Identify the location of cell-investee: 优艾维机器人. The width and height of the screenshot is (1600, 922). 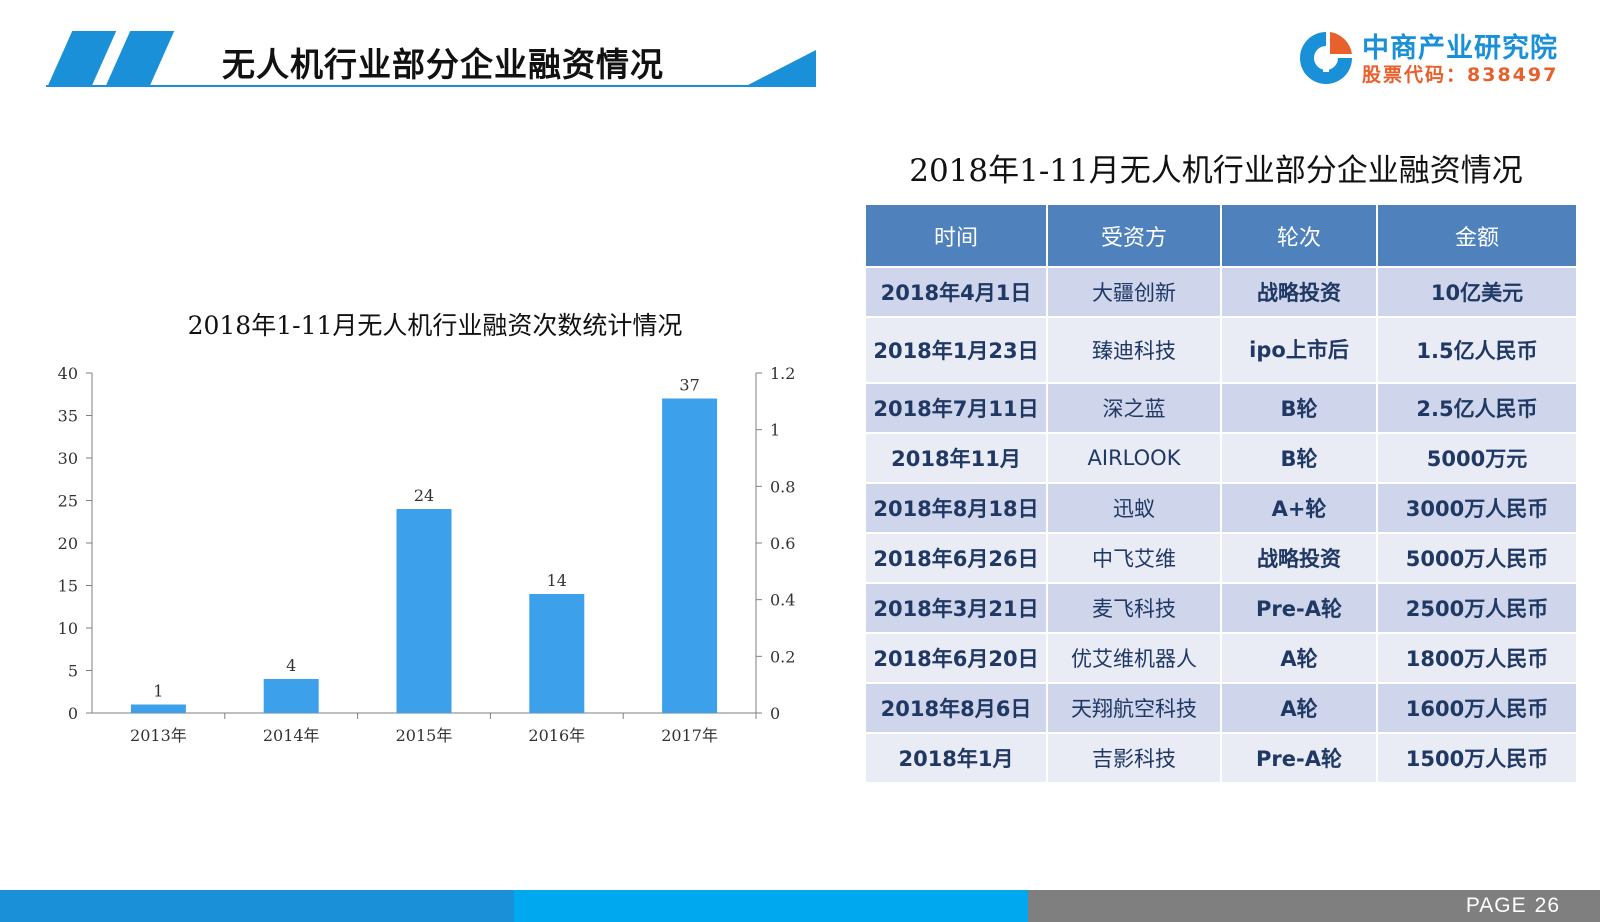
(1134, 658).